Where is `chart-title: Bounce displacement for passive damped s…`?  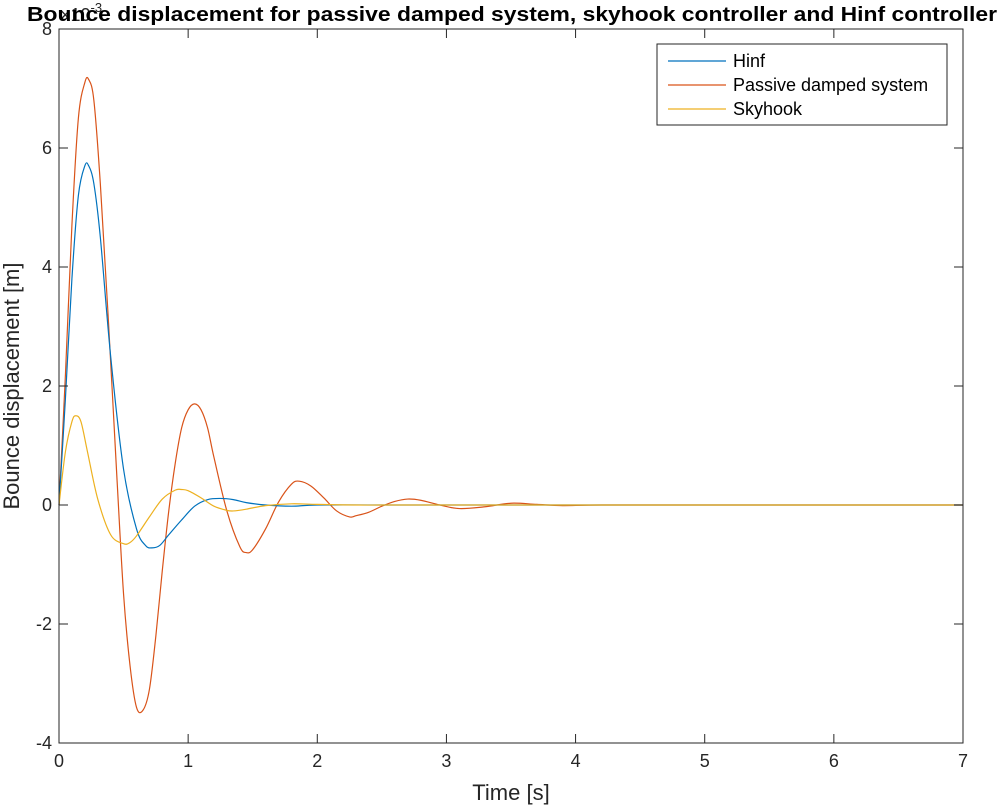
chart-title: Bounce displacement for passive damped s… is located at coordinates (512, 15).